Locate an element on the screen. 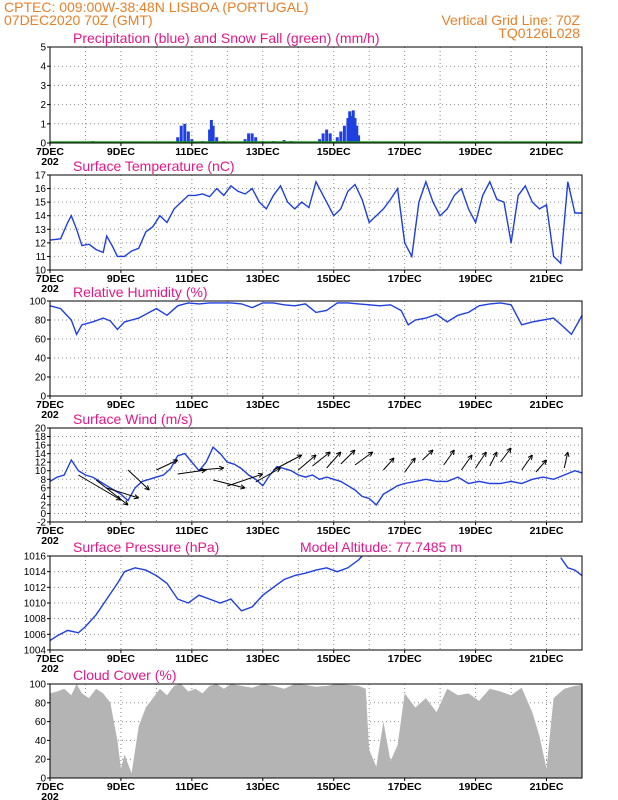 The image size is (618, 800). y-tick-label: 17 is located at coordinates (41, 176).